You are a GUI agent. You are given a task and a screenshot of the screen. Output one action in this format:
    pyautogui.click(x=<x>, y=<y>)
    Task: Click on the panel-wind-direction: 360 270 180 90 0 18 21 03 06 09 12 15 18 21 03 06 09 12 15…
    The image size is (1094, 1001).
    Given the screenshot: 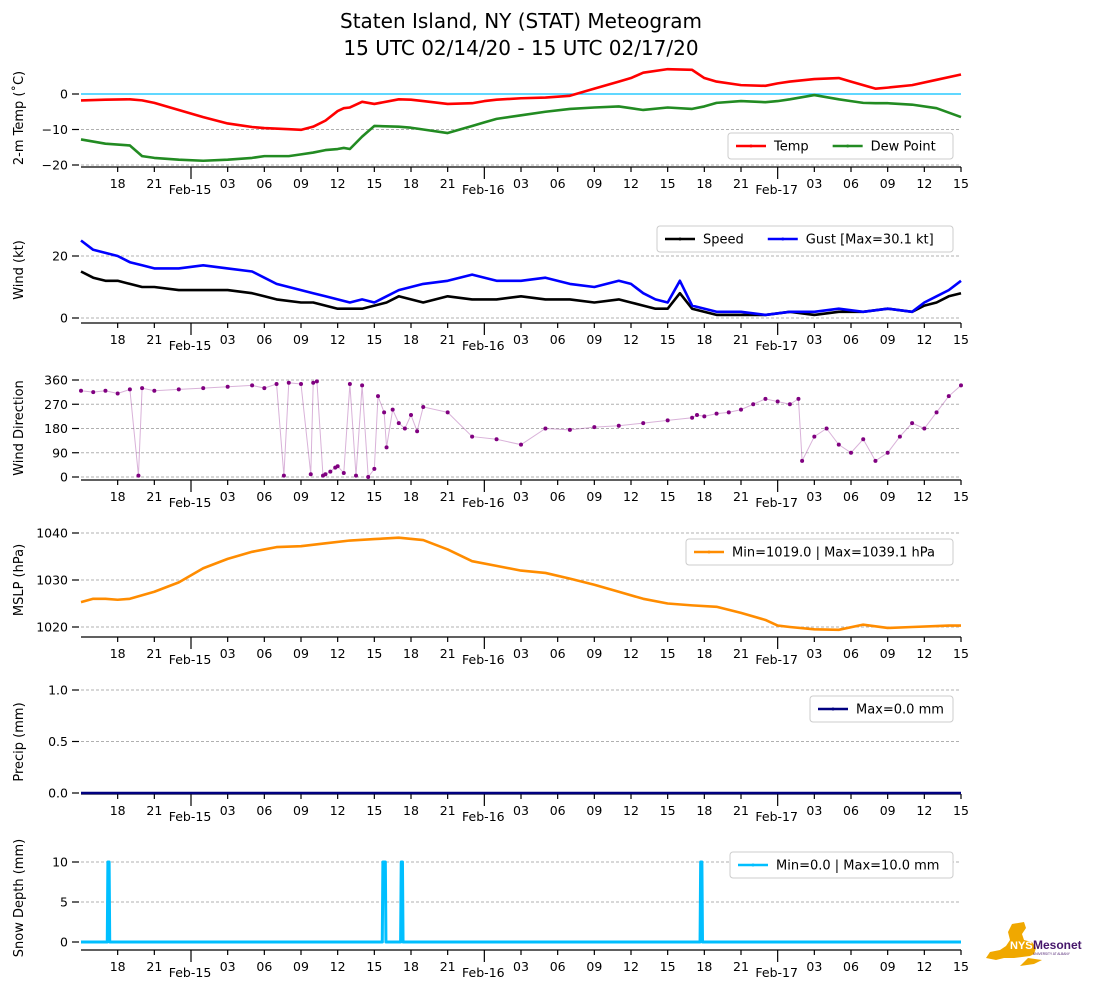 What is the action you would take?
    pyautogui.click(x=490, y=442)
    